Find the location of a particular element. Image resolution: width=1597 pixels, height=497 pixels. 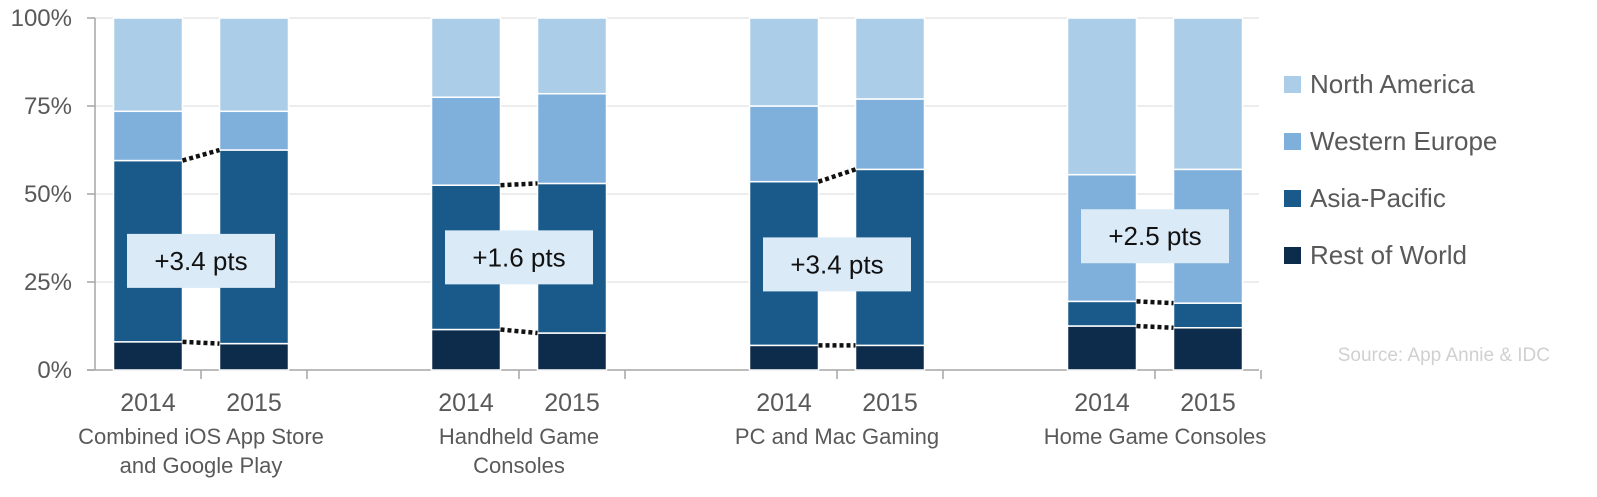

source-note: Source: App Annie & IDC is located at coordinates (1444, 355).